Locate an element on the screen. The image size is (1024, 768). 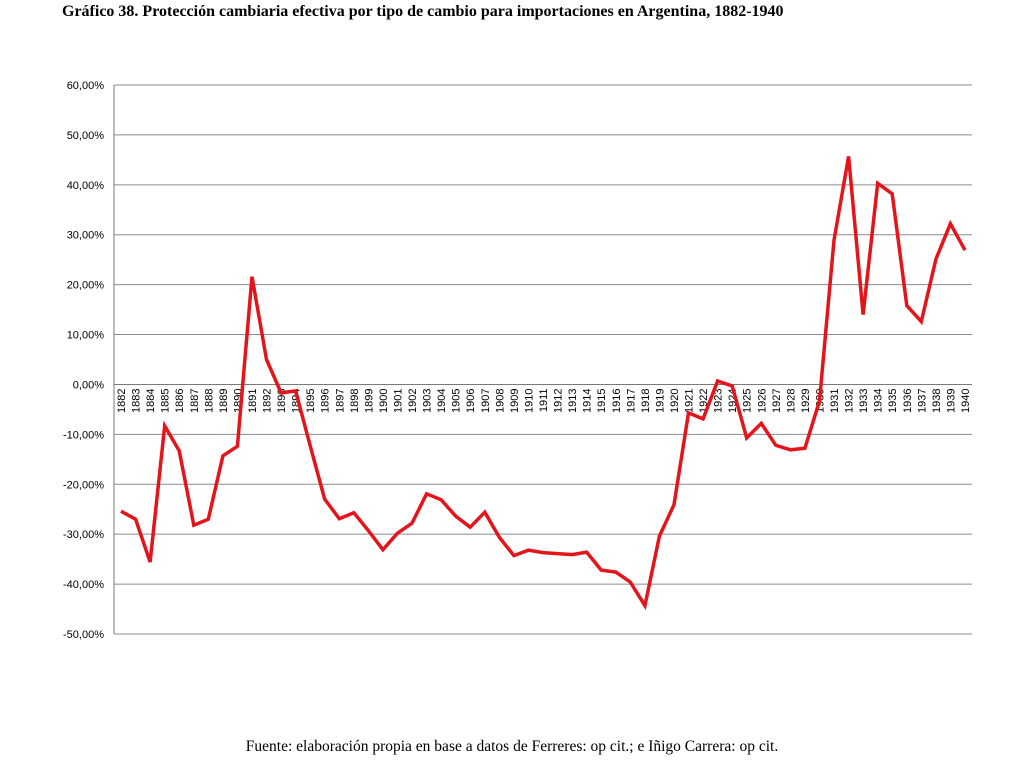
x-tick-label: 1929 is located at coordinates (806, 400).